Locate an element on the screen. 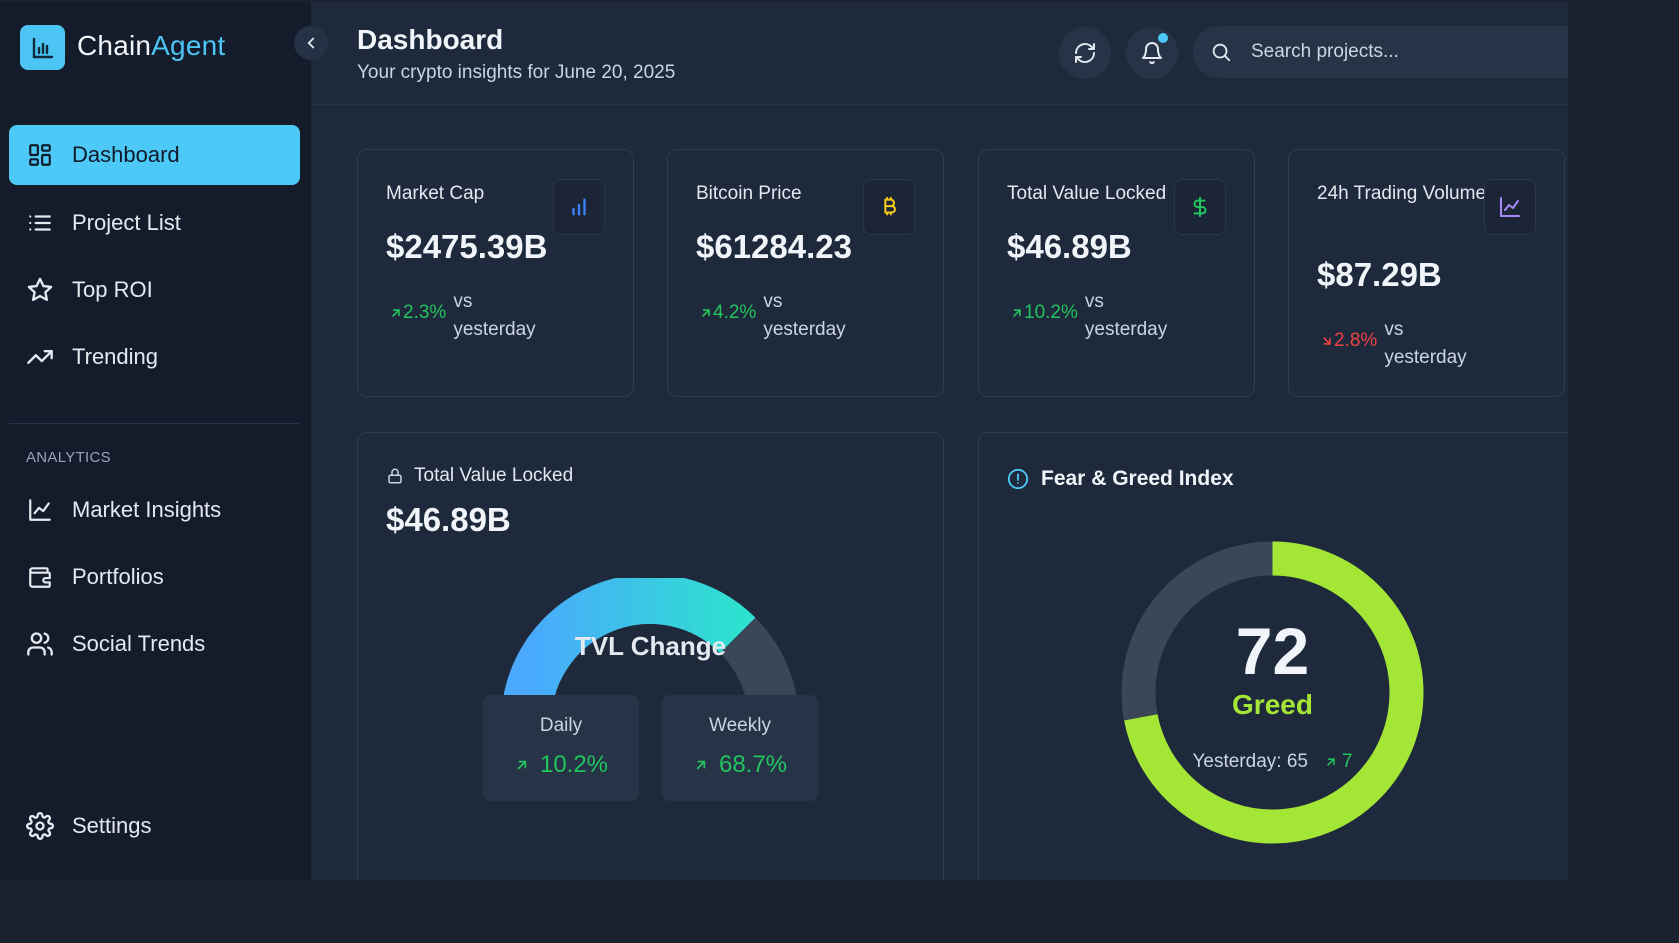  stat-value: $61284.23 is located at coordinates (774, 246).